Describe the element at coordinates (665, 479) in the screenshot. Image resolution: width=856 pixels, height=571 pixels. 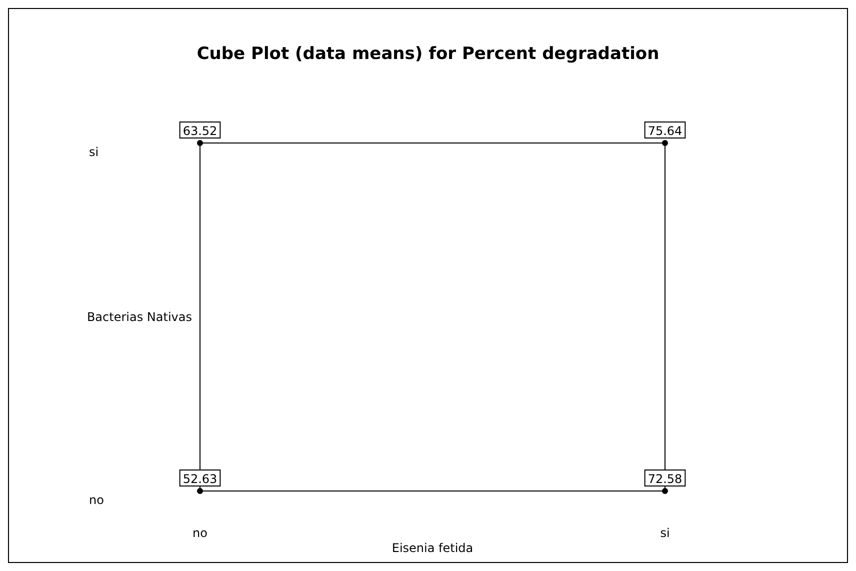
I see `data-label: 72.58` at that location.